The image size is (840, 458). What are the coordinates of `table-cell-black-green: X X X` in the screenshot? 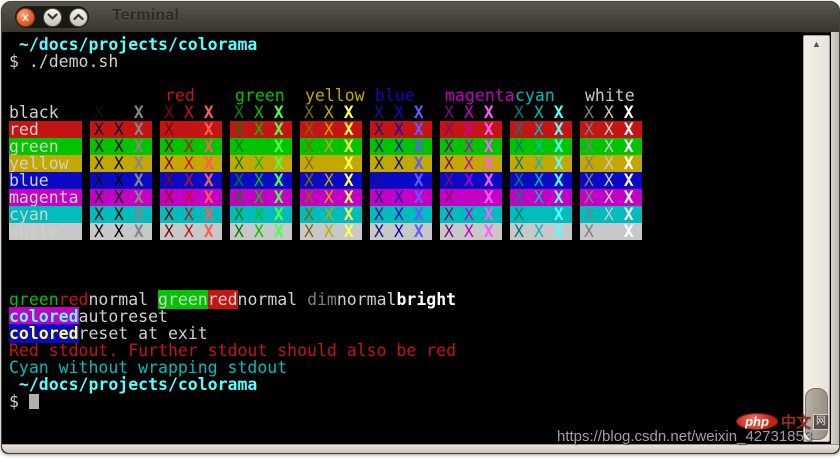 It's located at (261, 112).